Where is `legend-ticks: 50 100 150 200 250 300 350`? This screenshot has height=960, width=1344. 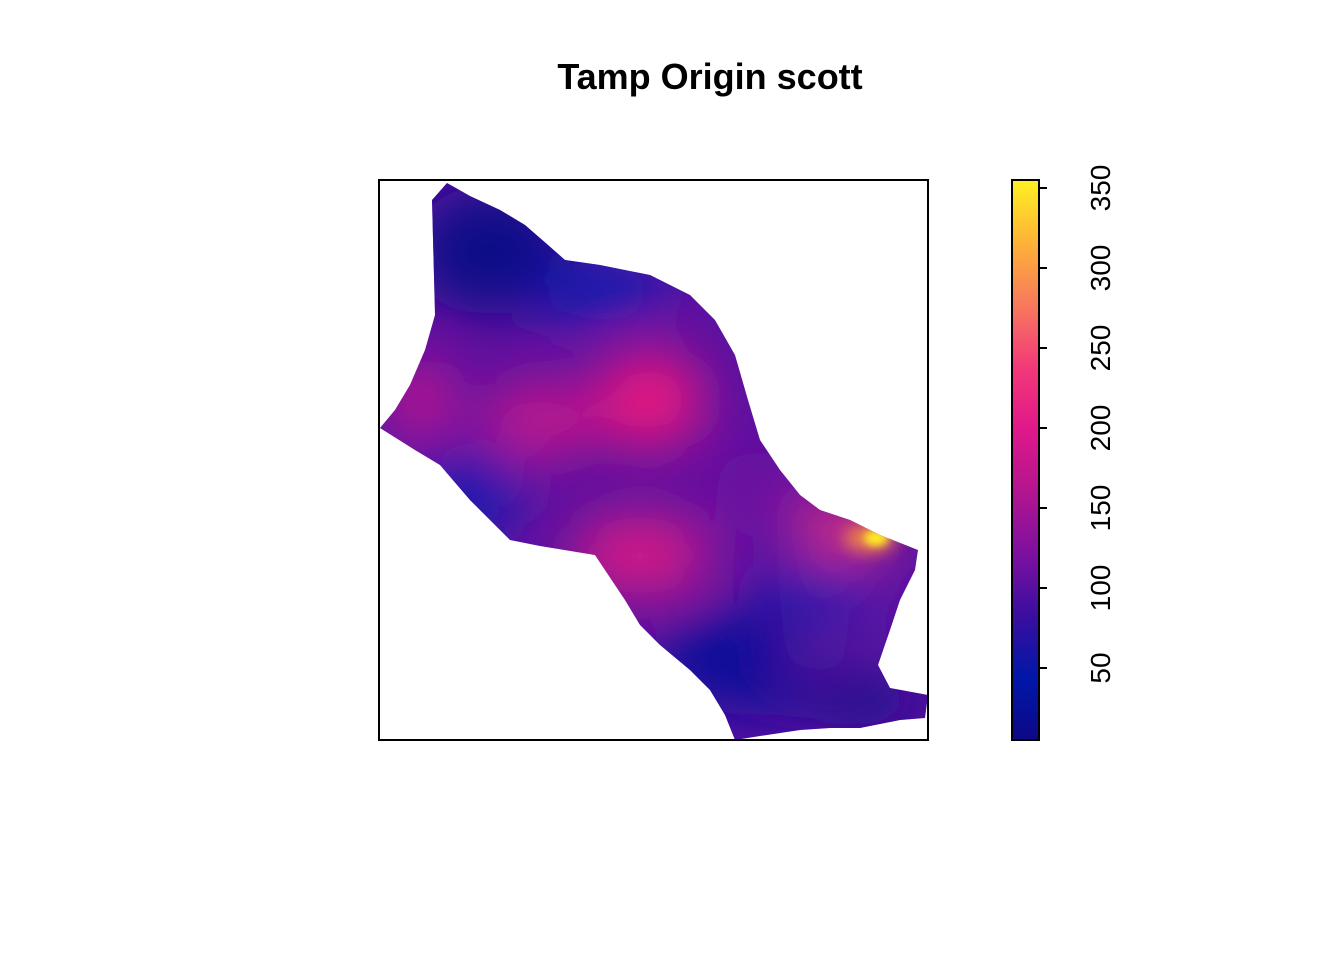 legend-ticks: 50 100 150 200 250 300 350 is located at coordinates (1077, 424).